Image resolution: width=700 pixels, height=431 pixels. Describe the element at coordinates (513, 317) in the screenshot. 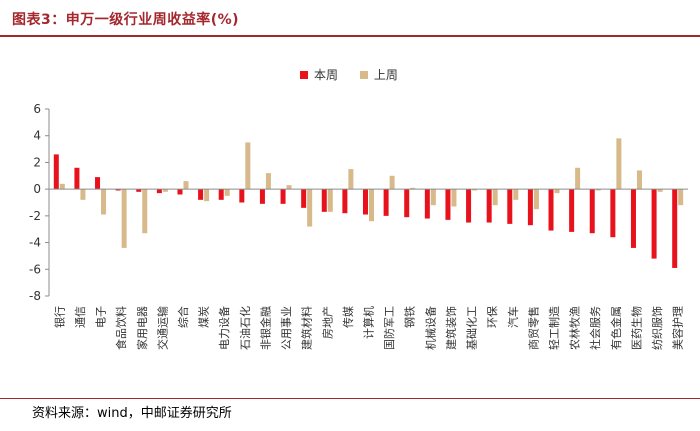

I see `x-tick-label: 汽车` at that location.